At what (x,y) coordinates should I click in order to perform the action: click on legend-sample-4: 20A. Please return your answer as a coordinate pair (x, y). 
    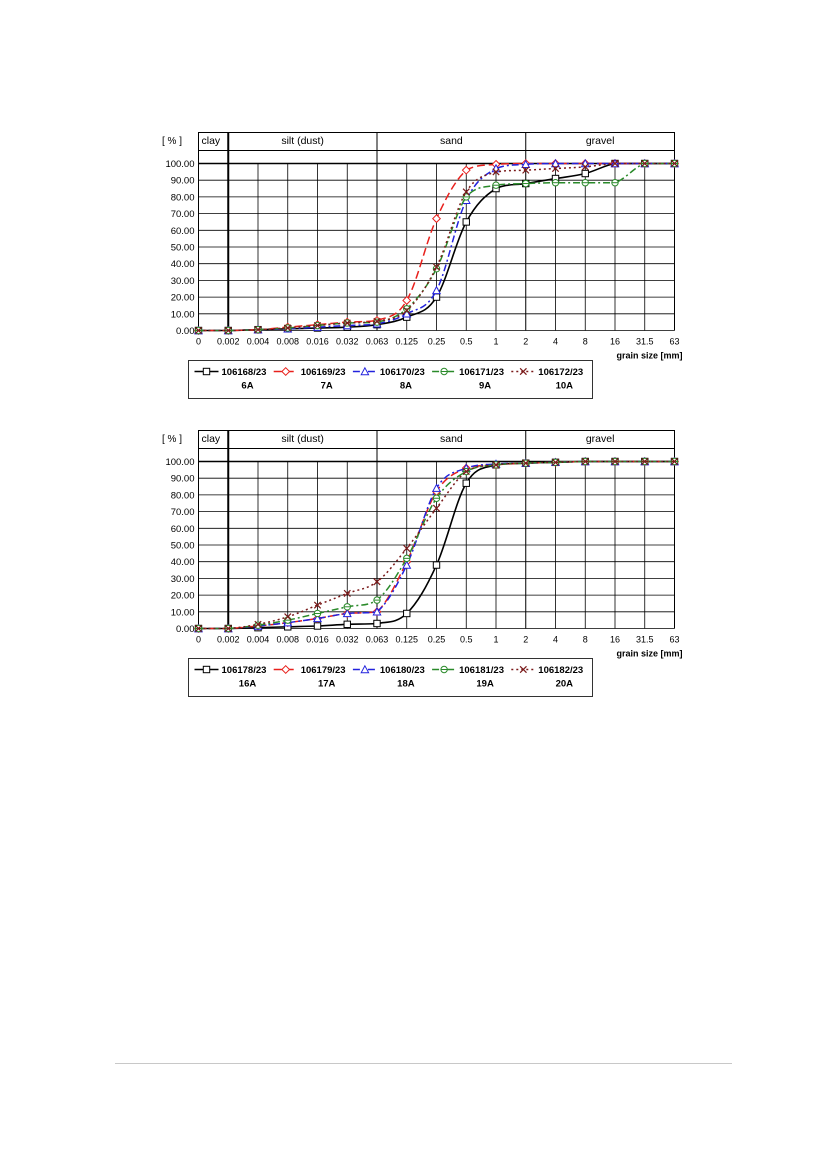
    Looking at the image, I should click on (565, 684).